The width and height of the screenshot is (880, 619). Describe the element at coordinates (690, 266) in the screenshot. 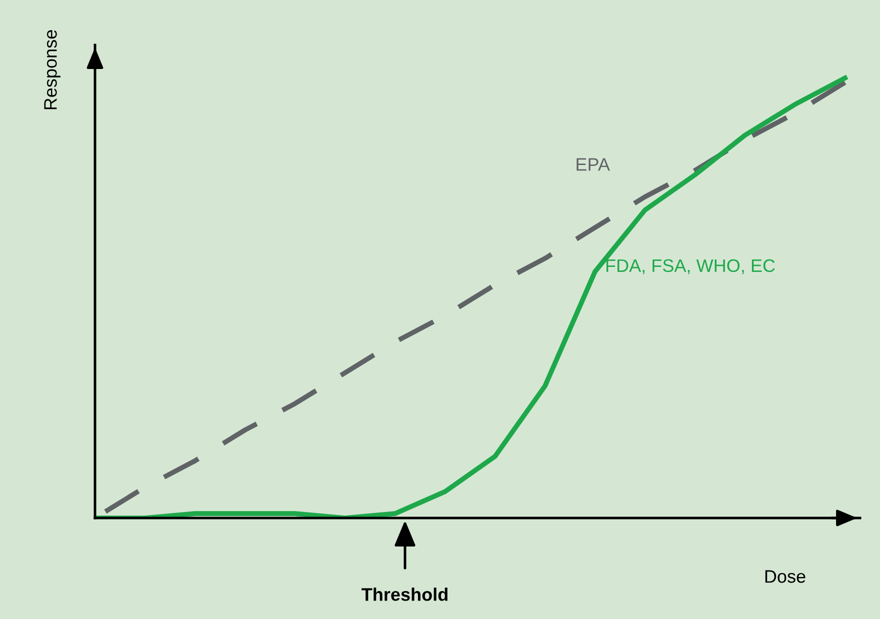

I see `series-label: FDA, FSA, WHO, EC` at that location.